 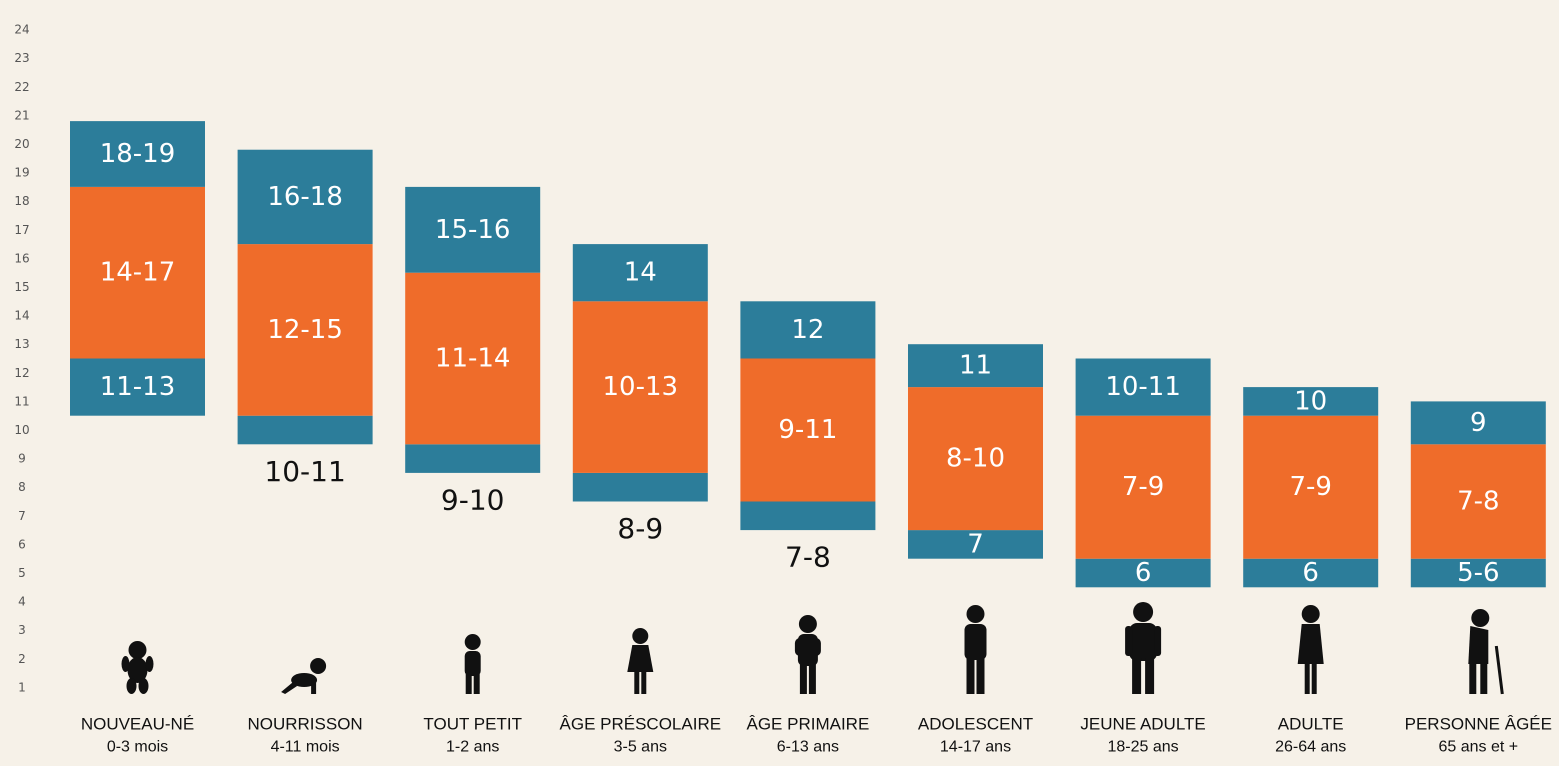 I want to click on teen-head, so click(x=975, y=614).